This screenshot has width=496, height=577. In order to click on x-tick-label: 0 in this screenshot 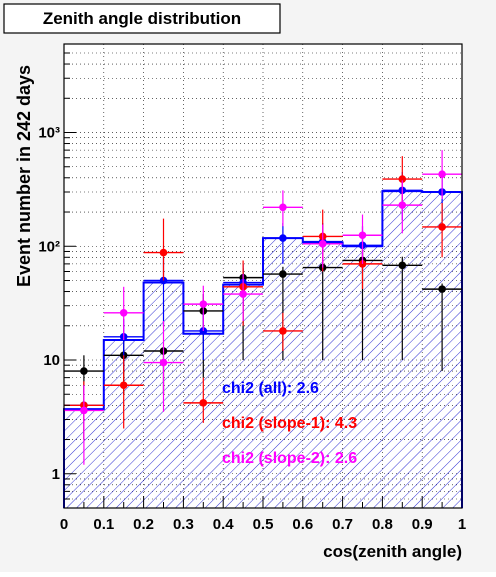, I will do `click(64, 524)`.